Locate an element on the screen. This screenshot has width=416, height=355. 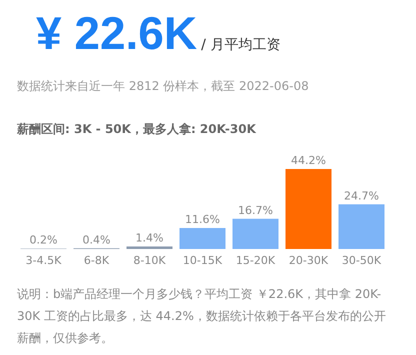
chart-subtitle: / 月平均工资 is located at coordinates (240, 45).